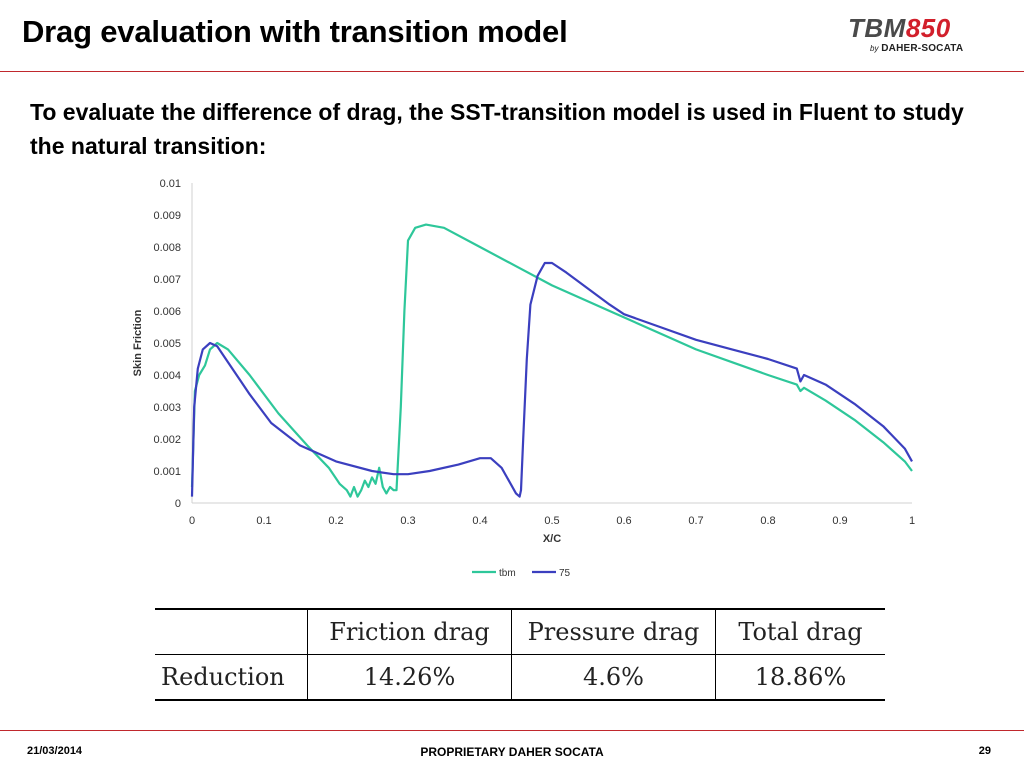 The width and height of the screenshot is (1024, 768). What do you see at coordinates (874, 48) in the screenshot?
I see `logo-by: by` at bounding box center [874, 48].